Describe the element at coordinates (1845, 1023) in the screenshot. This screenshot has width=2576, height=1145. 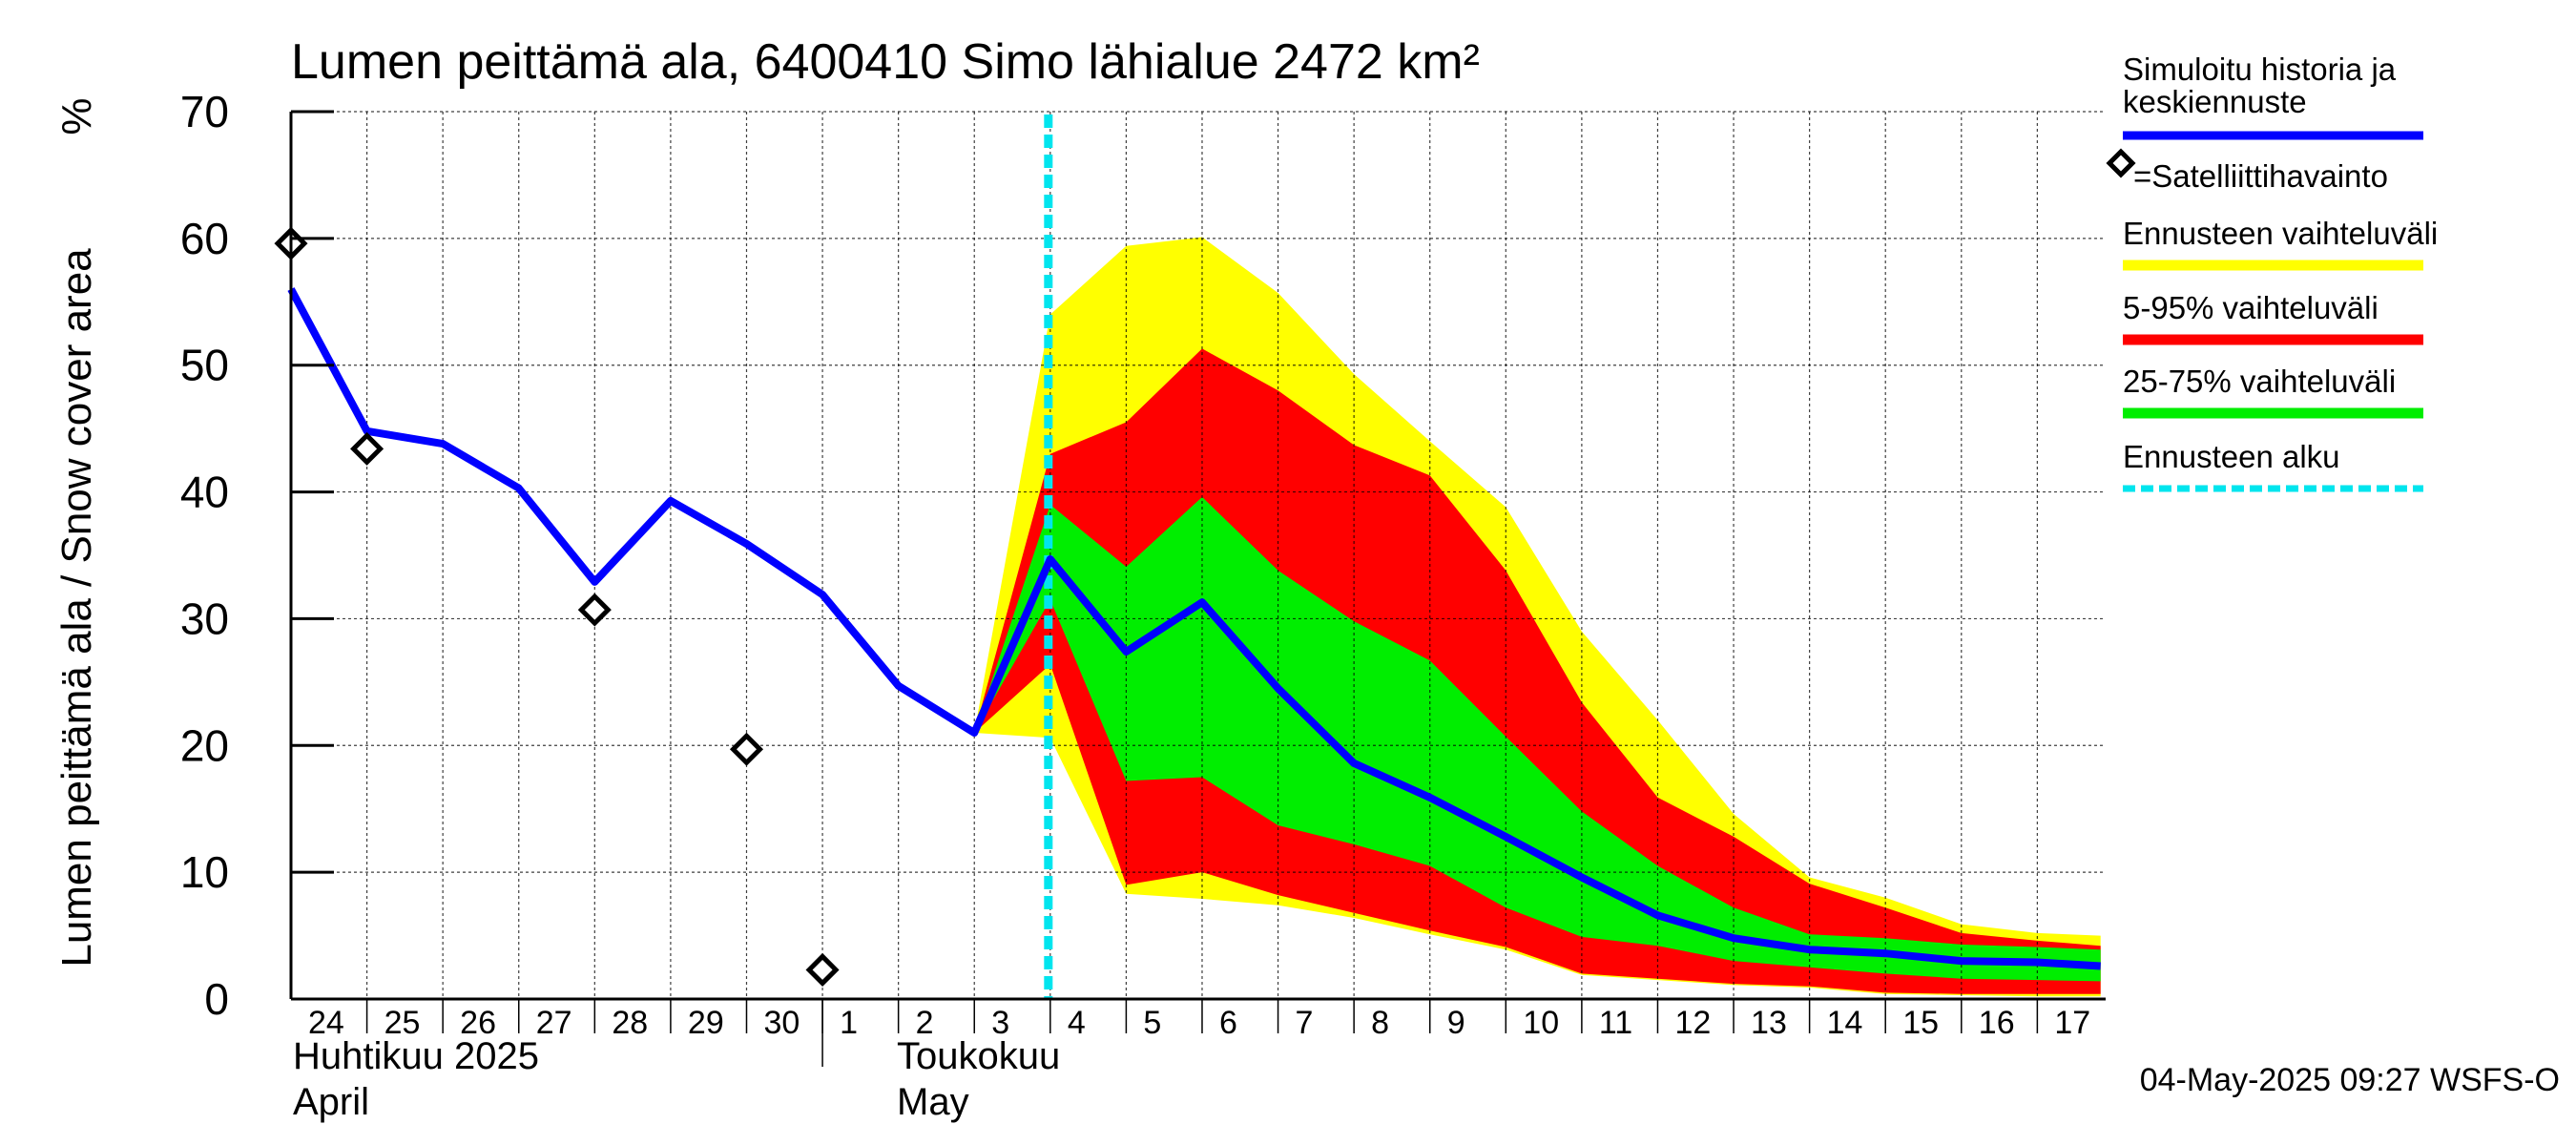
I see `x-tick-label: 14` at that location.